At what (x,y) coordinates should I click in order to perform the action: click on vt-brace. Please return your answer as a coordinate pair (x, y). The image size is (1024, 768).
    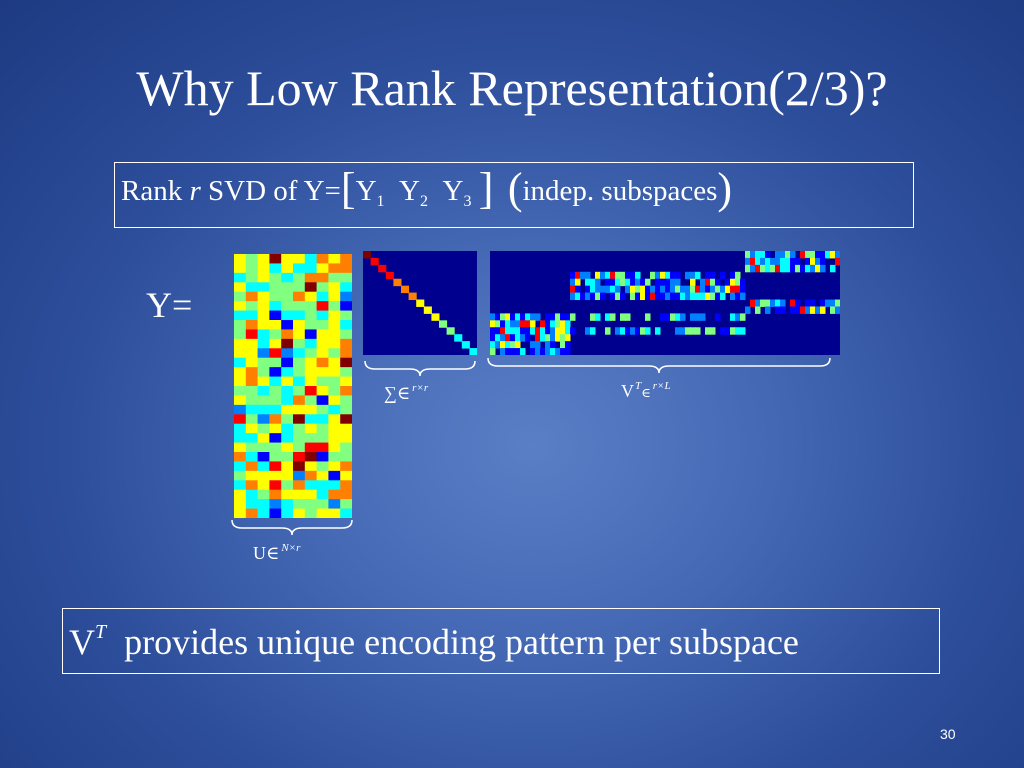
    Looking at the image, I should click on (659, 365).